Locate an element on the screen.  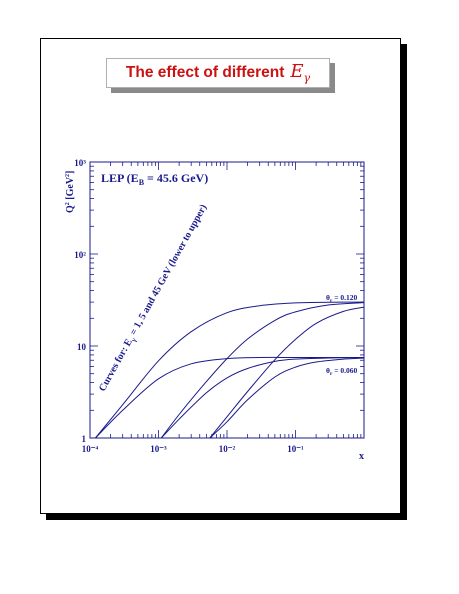
x-axis-label: x is located at coordinates (361, 456).